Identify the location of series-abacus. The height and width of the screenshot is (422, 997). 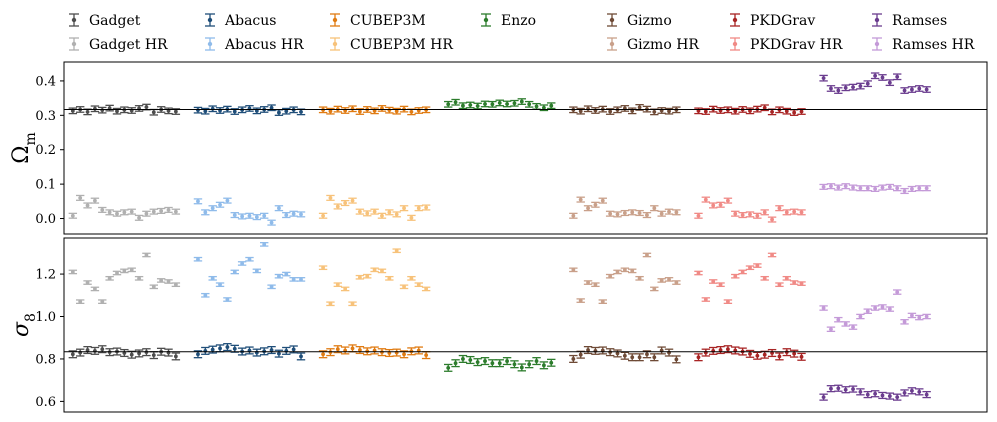
(249, 110).